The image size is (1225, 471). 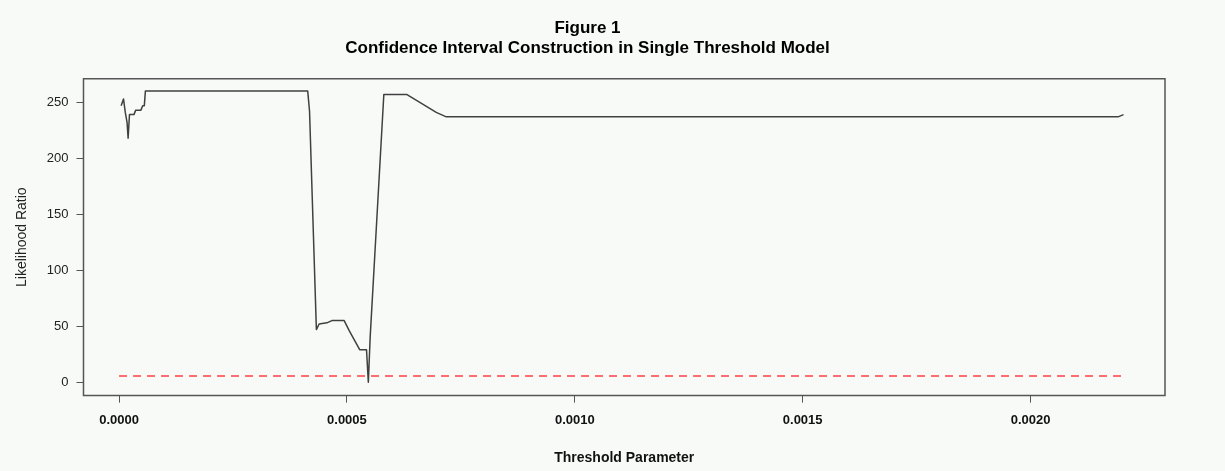 What do you see at coordinates (57, 101) in the screenshot?
I see `y-tick-label: 250` at bounding box center [57, 101].